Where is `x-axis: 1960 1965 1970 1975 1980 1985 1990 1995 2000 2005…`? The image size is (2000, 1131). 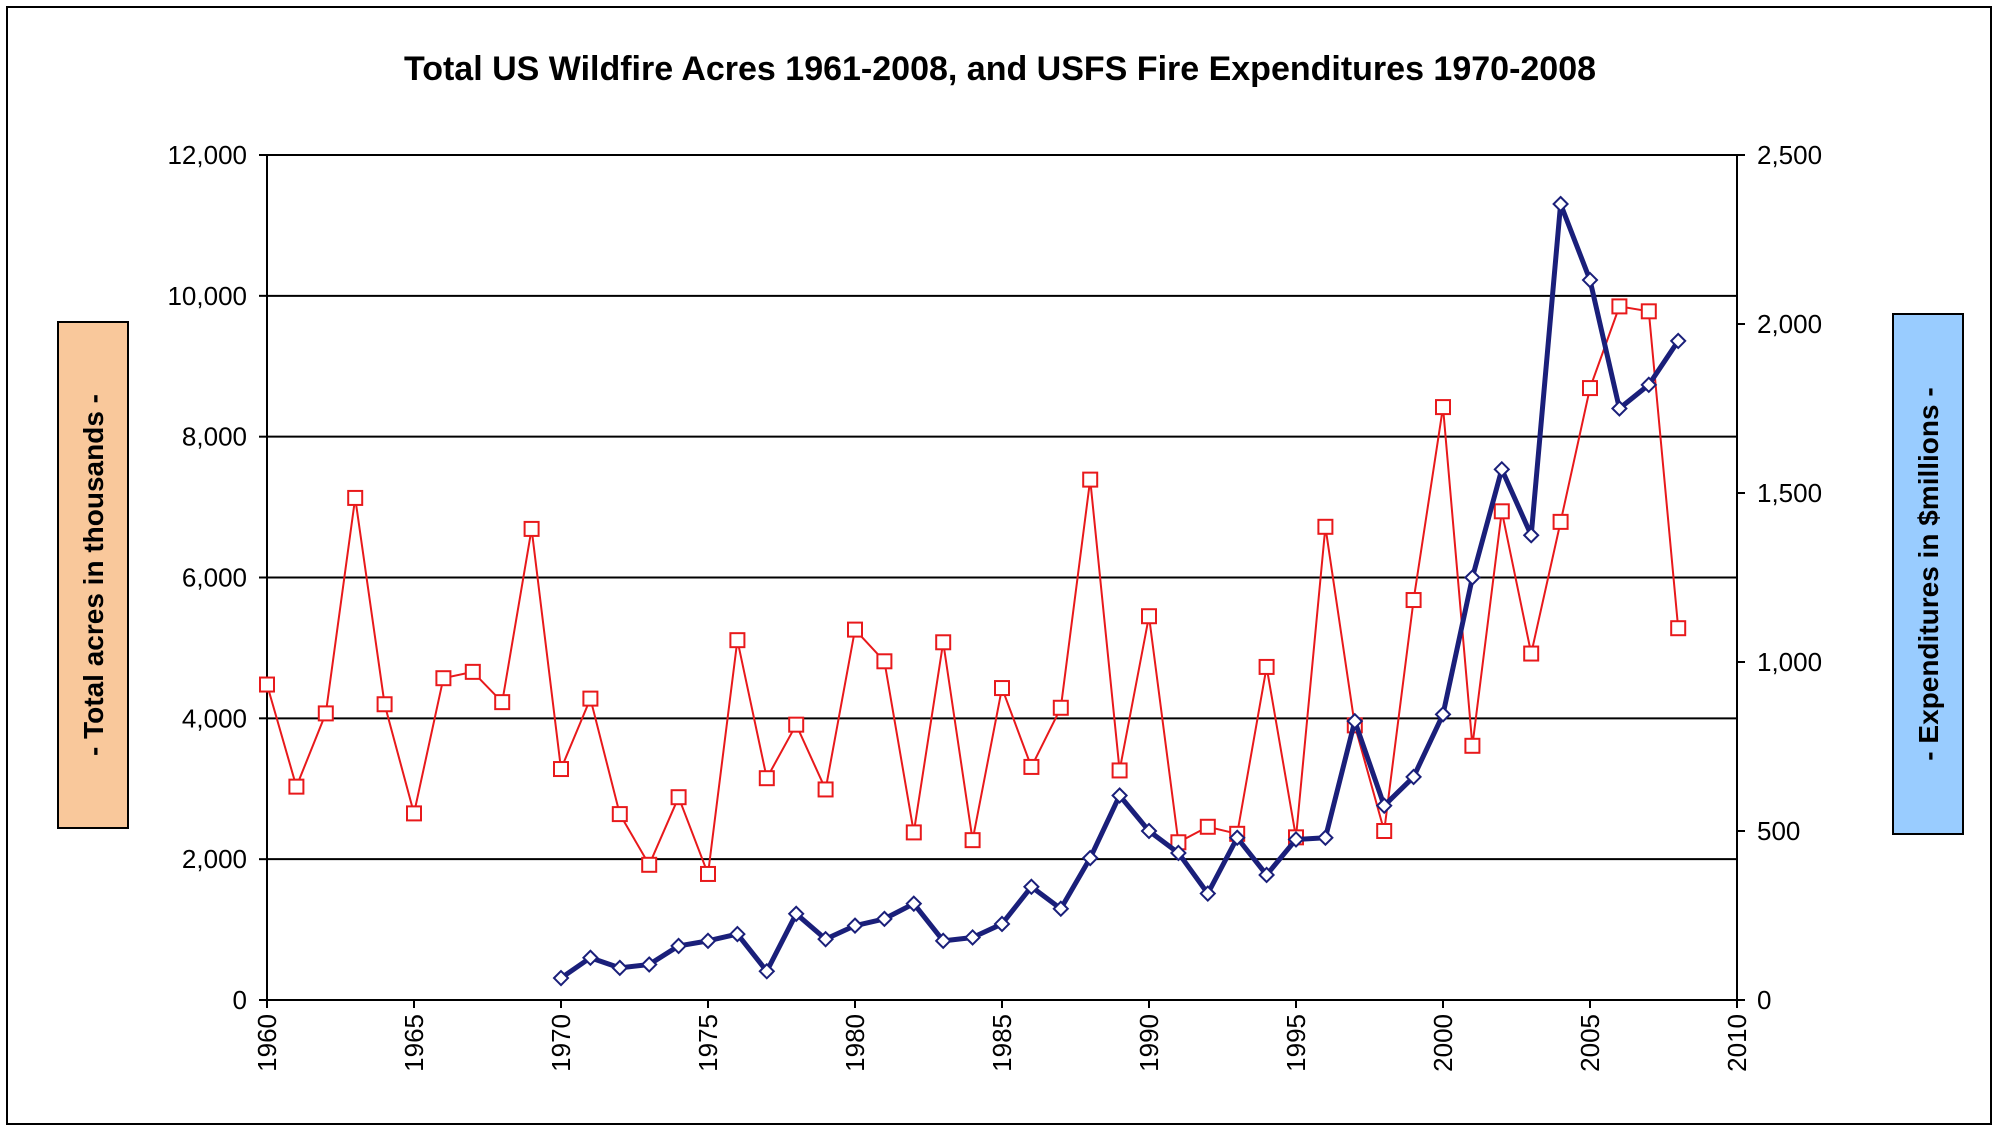 x-axis: 1960 1965 1970 1975 1980 1985 1990 1995 2000 2005… is located at coordinates (1002, 1036).